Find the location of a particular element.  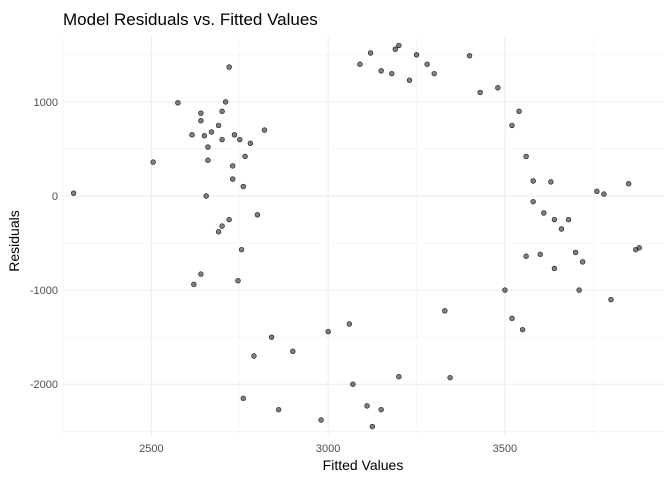

y-tick-label: 0 is located at coordinates (55, 197).